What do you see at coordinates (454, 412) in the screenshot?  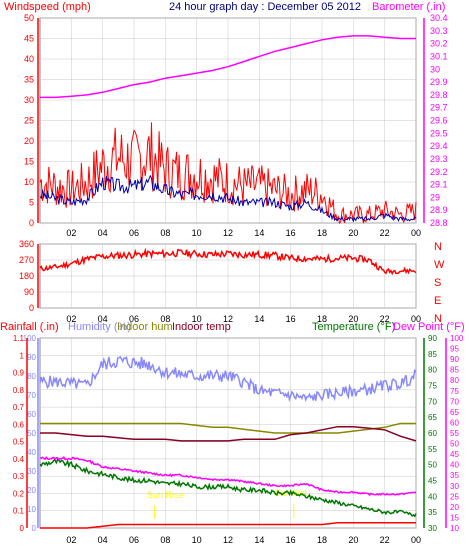 I see `dew-point-tick-label: 65` at bounding box center [454, 412].